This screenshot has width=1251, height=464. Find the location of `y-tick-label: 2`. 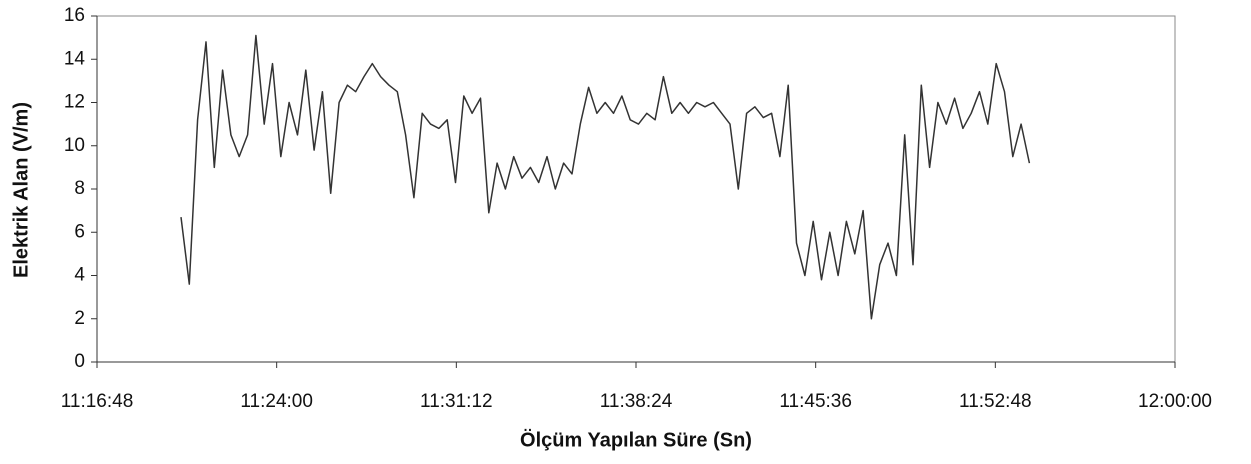

y-tick-label: 2 is located at coordinates (79, 318).